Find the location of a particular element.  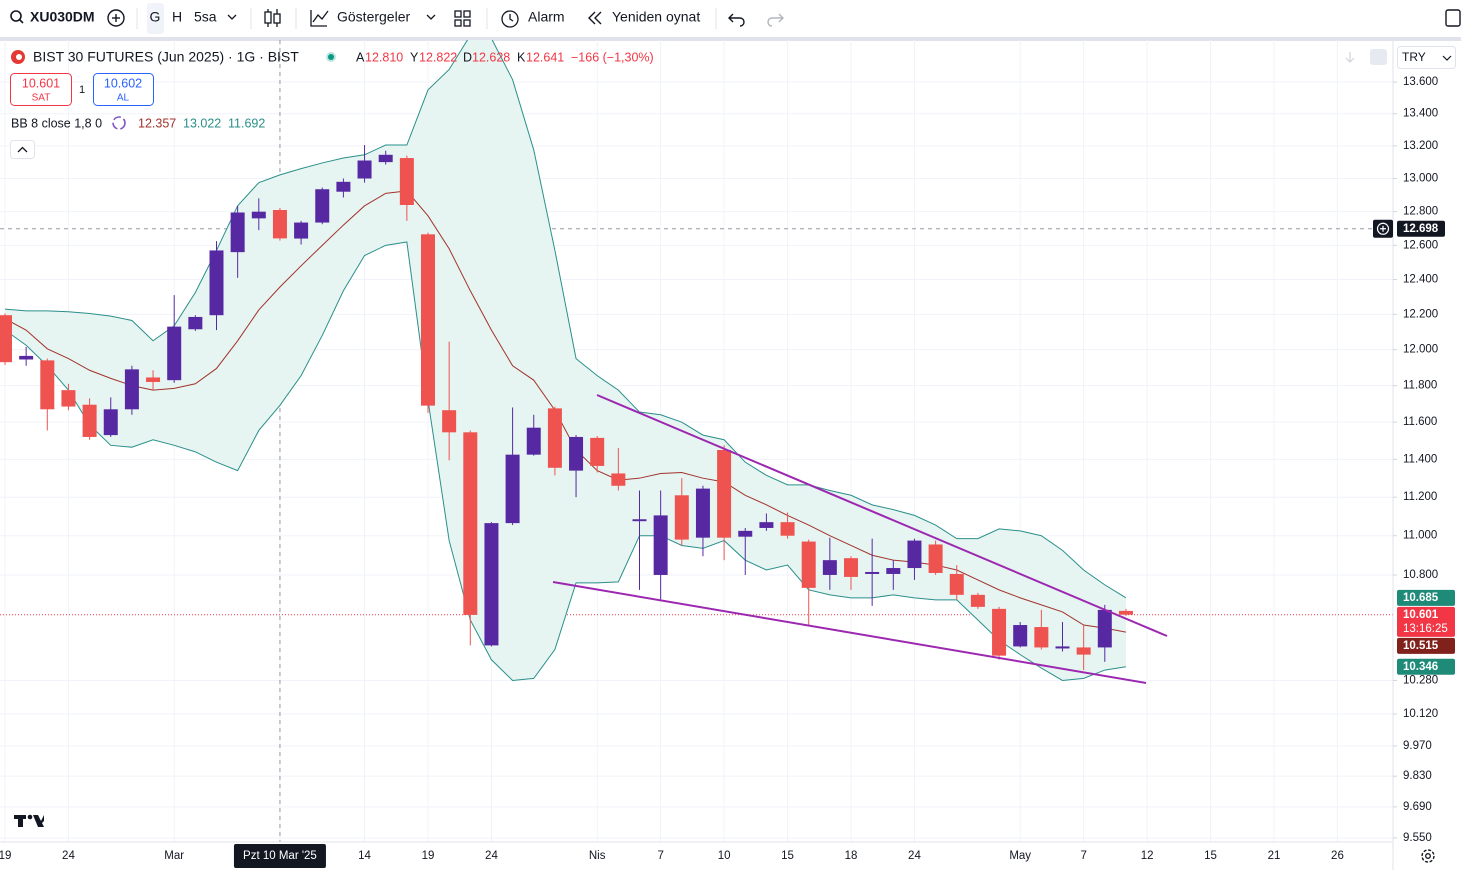

sell-price: 10.601 is located at coordinates (41, 83).